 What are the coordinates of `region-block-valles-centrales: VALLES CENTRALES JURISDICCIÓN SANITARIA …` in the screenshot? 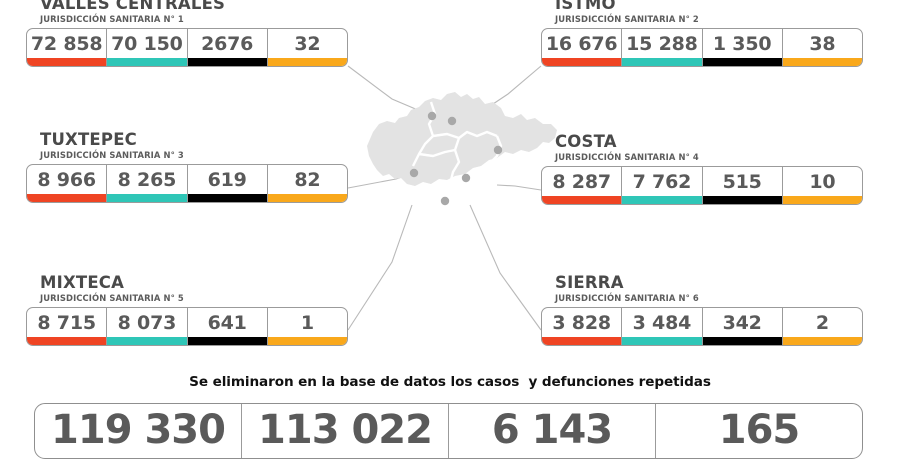 It's located at (187, 33).